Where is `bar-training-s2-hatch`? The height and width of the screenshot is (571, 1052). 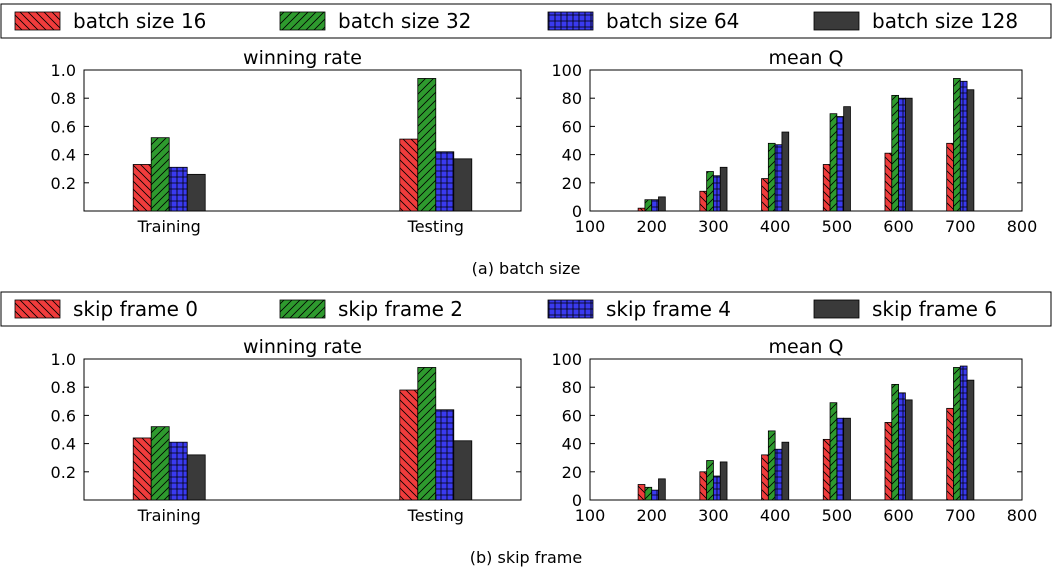 bar-training-s2-hatch is located at coordinates (160, 463).